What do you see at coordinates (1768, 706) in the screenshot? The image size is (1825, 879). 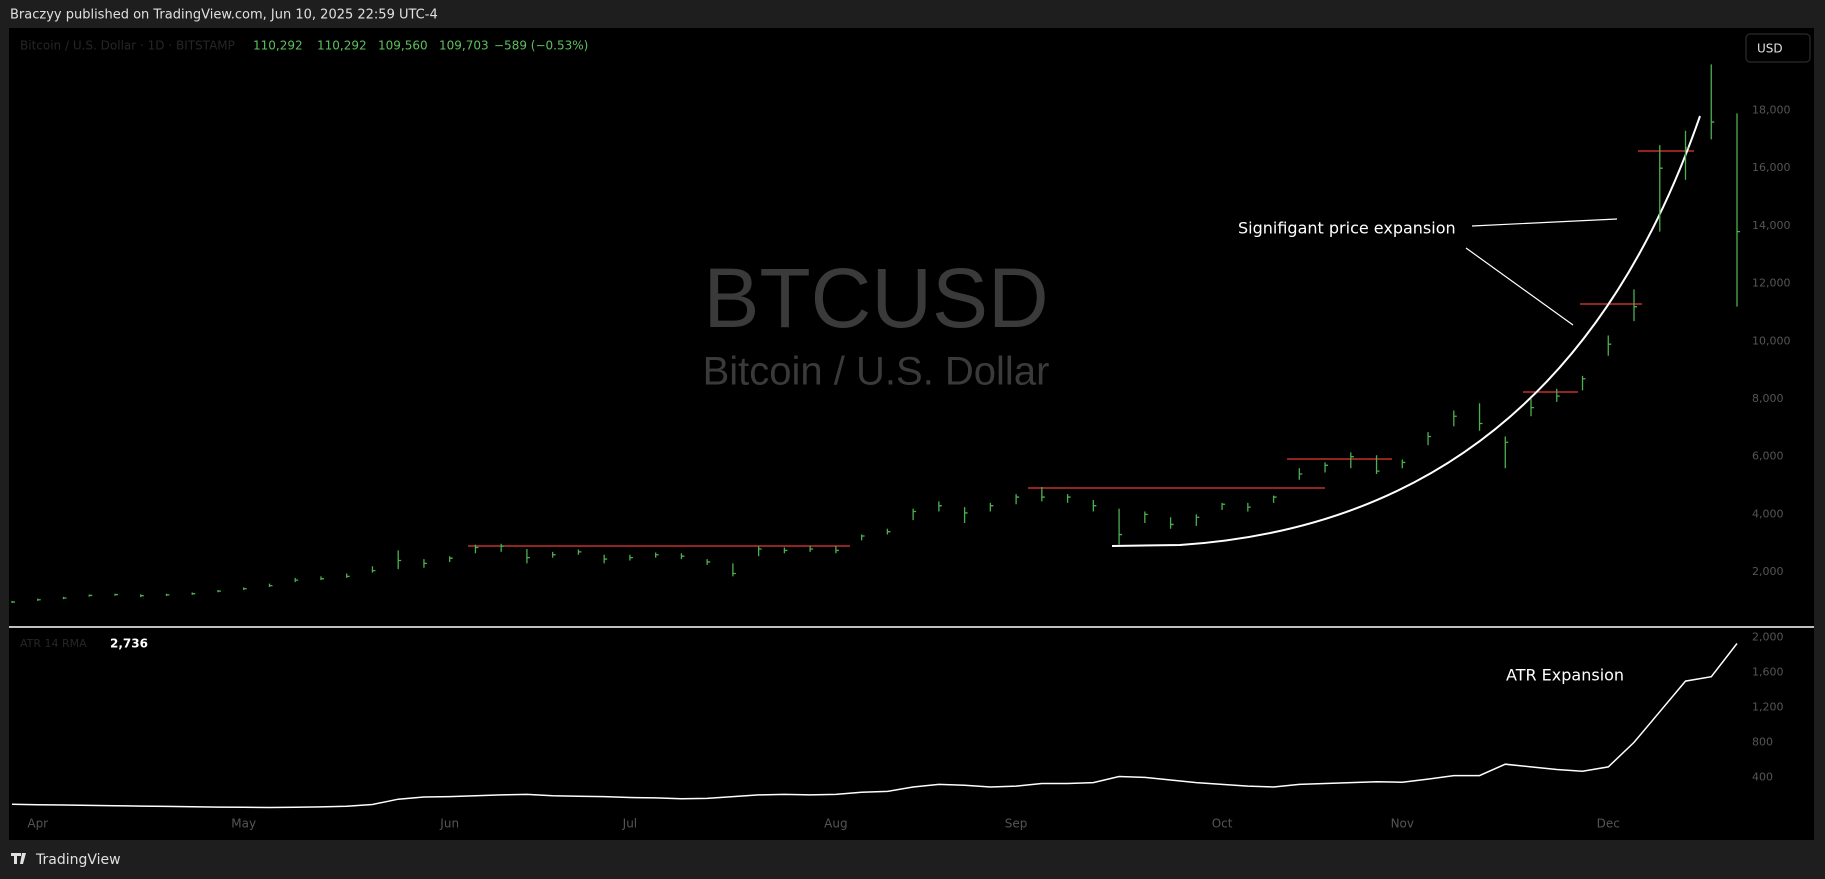 I see `y-tick-label: 1,200` at bounding box center [1768, 706].